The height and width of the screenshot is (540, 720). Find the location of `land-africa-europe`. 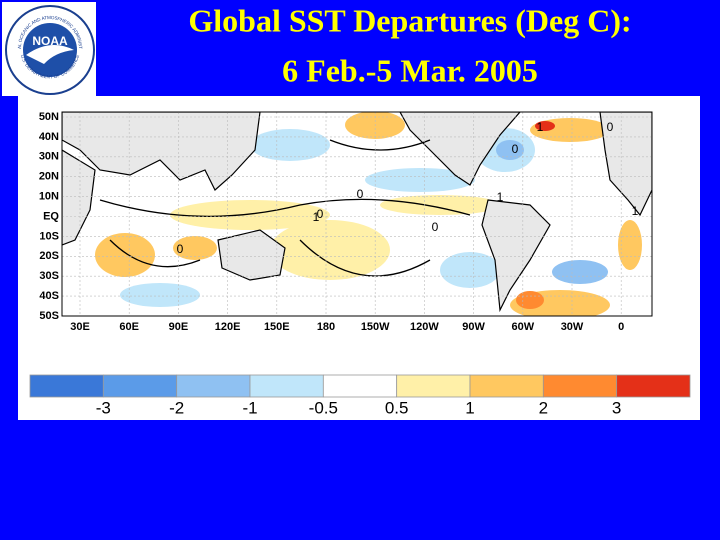

land-africa-europe is located at coordinates (625, 164).